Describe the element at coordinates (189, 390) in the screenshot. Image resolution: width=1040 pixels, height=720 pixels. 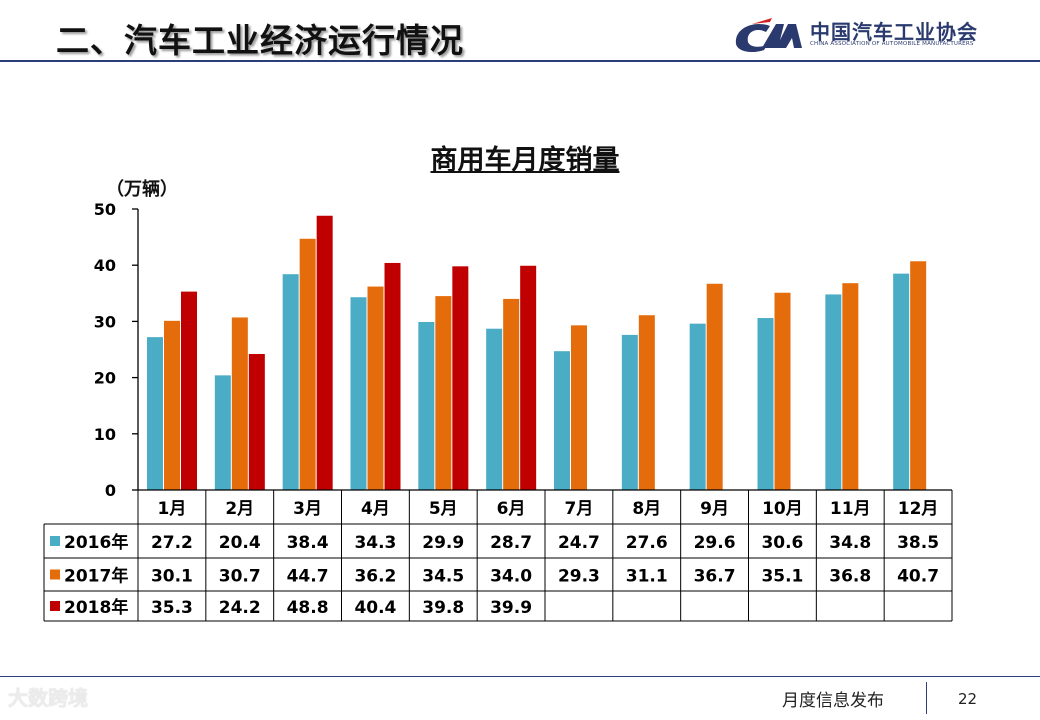
I see `bar-2018年-1月` at that location.